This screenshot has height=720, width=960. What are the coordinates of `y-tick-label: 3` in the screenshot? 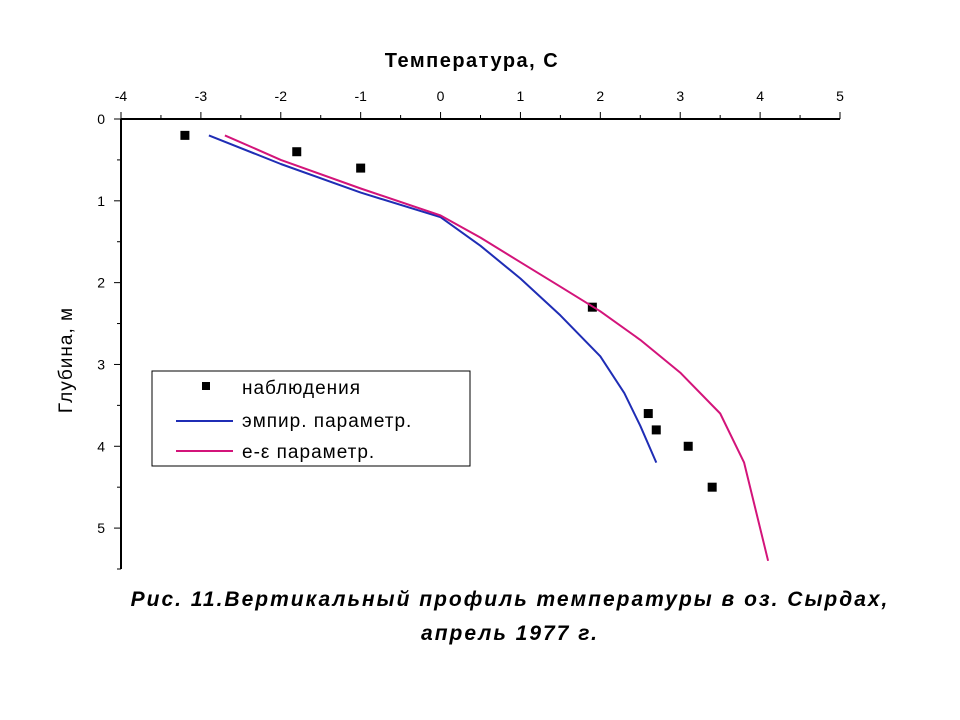 It's located at (101, 364).